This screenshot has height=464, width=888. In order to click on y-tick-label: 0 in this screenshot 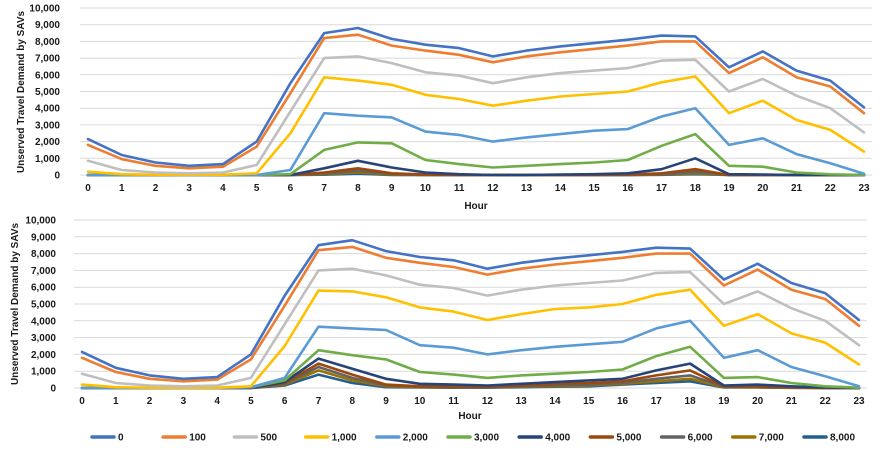, I will do `click(53, 389)`.